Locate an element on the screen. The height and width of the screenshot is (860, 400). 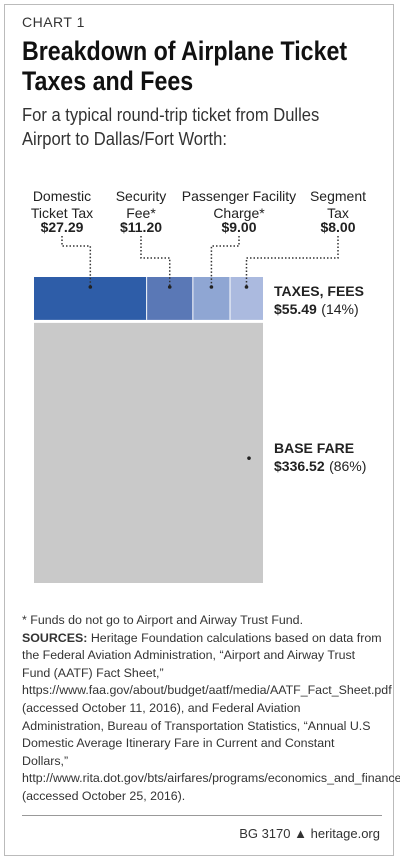
group-value: $336.52 (86%) is located at coordinates (320, 467).